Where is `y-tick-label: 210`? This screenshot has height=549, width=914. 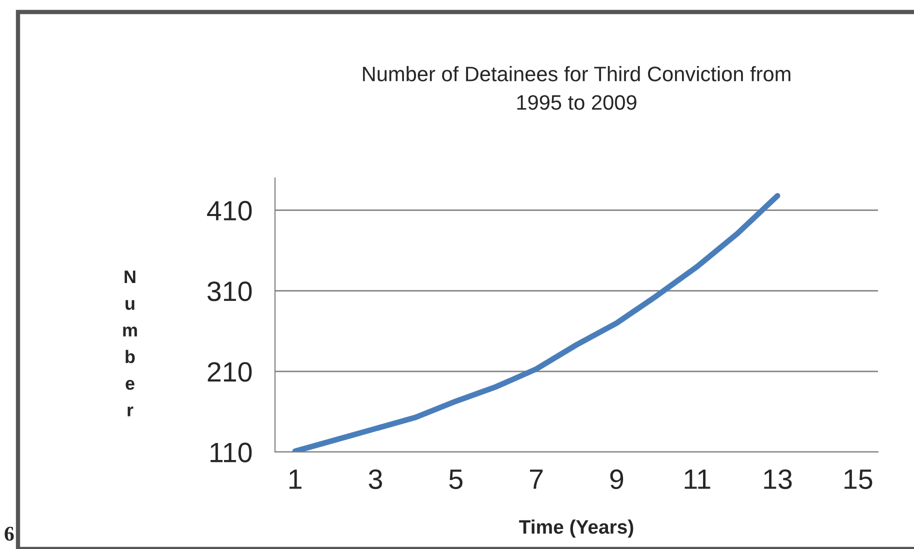
y-tick-label: 210 is located at coordinates (230, 372).